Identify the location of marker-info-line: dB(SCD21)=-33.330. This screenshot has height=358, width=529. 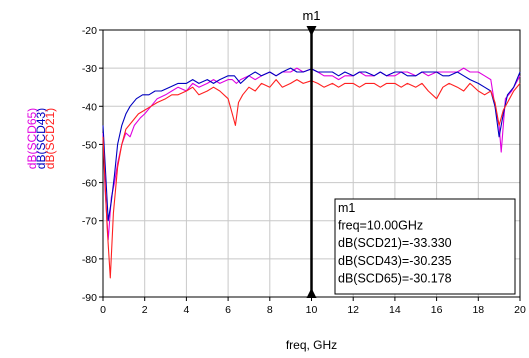
(395, 243).